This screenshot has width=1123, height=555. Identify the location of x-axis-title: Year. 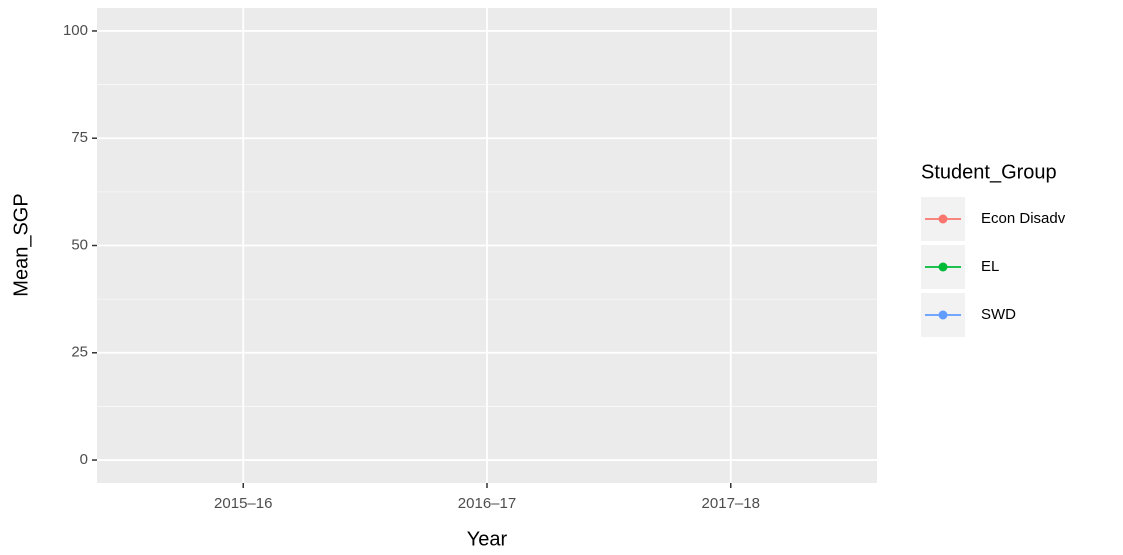
(487, 539).